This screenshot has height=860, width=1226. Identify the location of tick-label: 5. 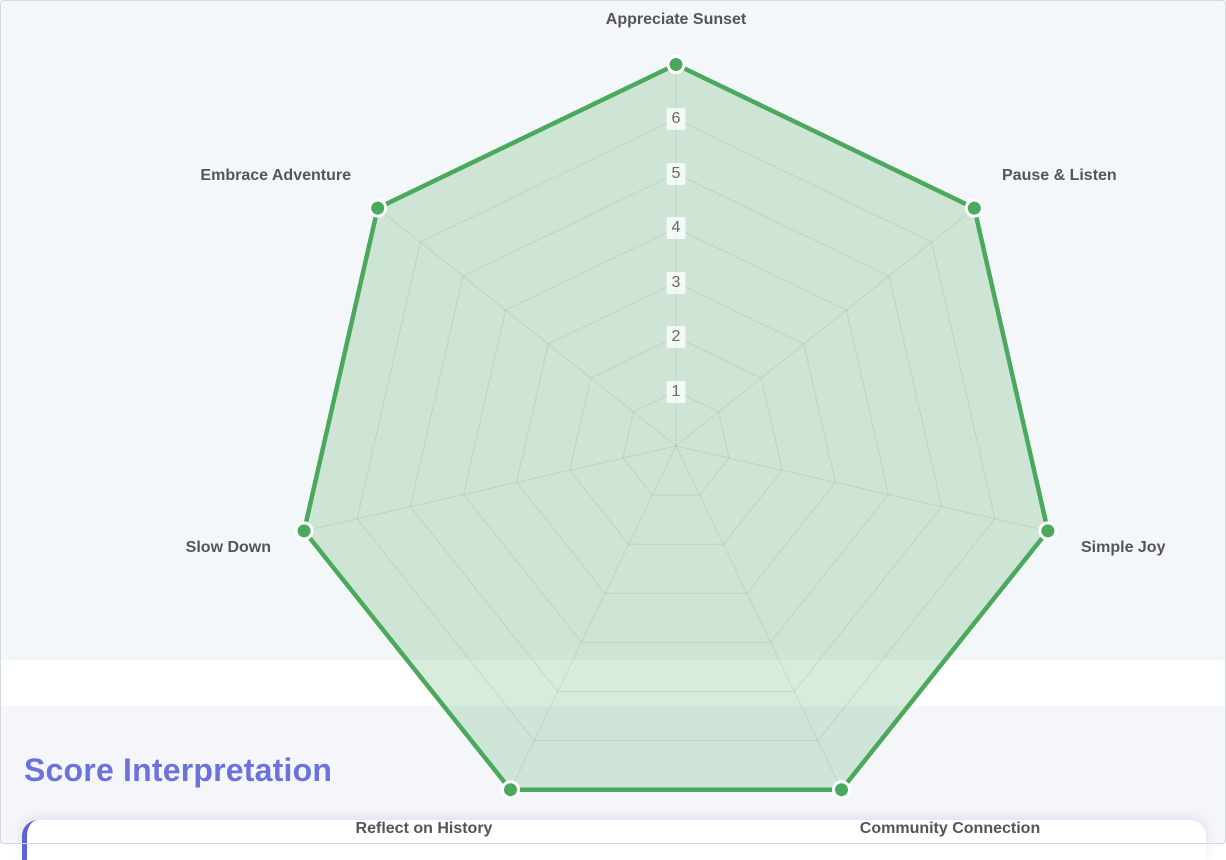
(676, 173).